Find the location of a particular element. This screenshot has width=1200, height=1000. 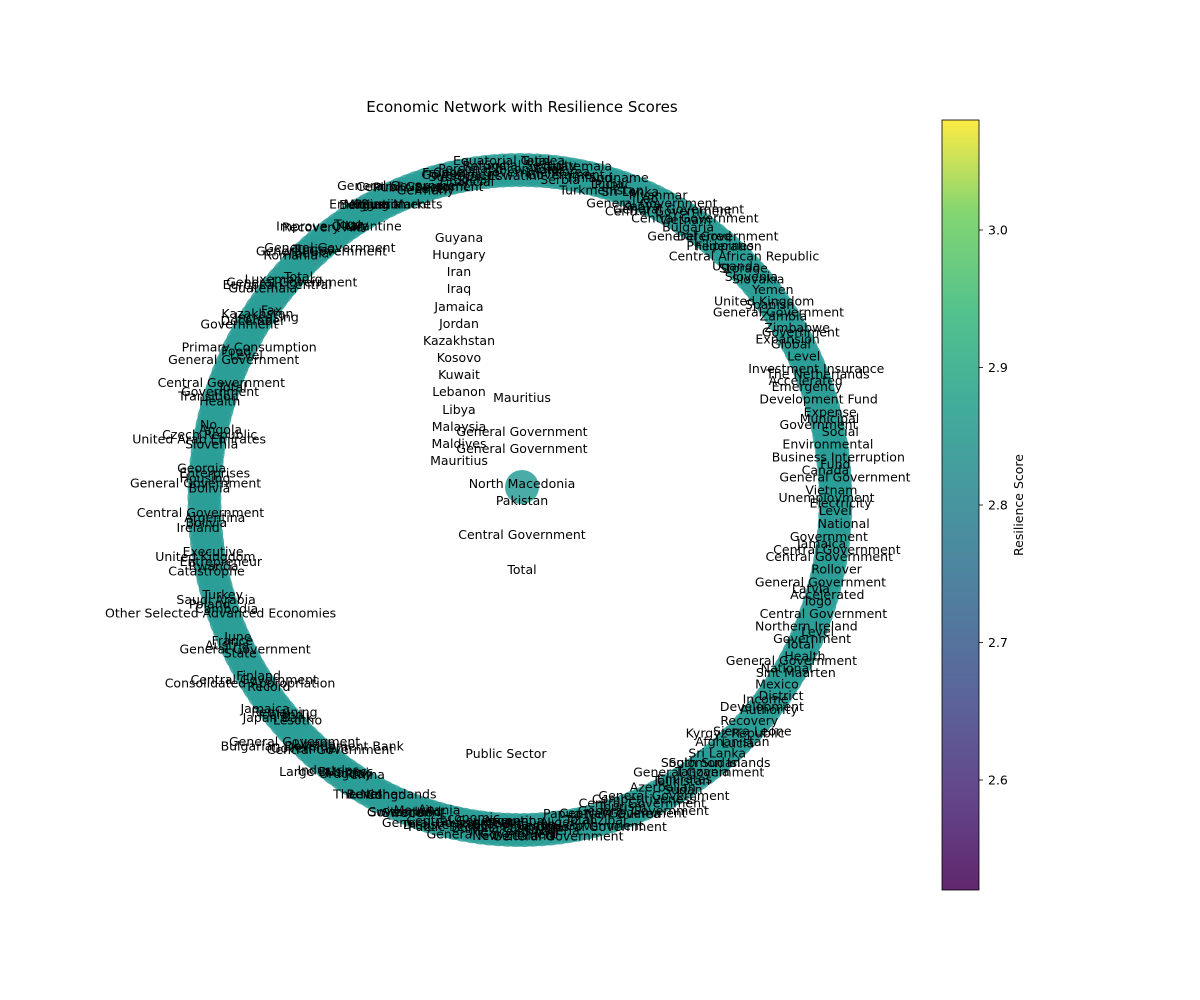

node-label: Papua New Guinea is located at coordinates (602, 813).